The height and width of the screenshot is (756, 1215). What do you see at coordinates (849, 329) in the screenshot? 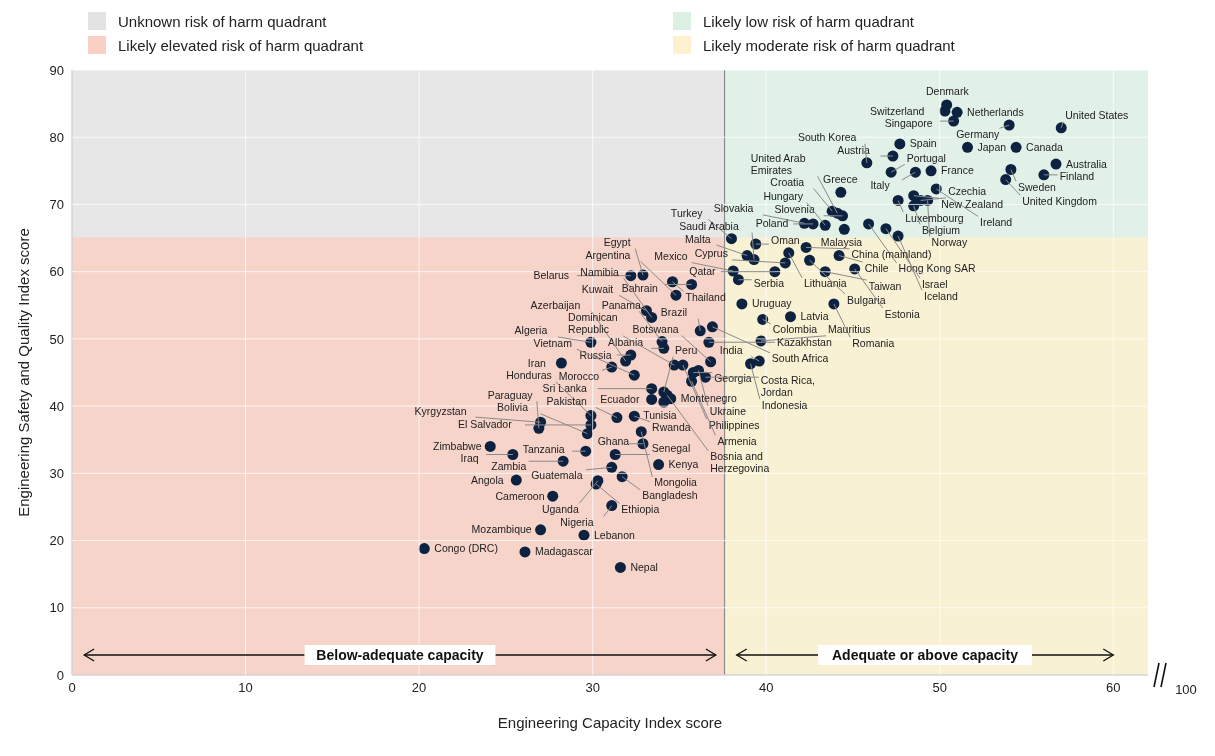
I see `data-label: Mauritius` at bounding box center [849, 329].